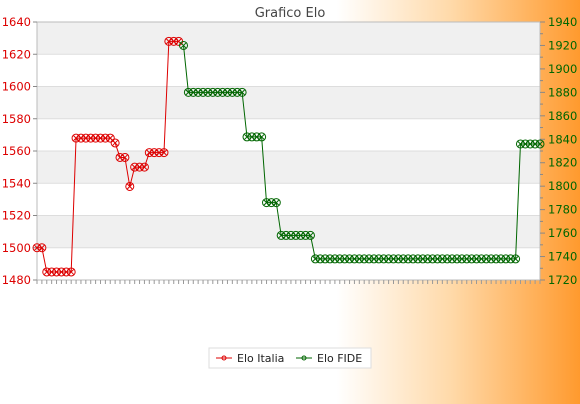 This screenshot has width=580, height=404. Describe the element at coordinates (339, 358) in the screenshot. I see `legend-label: Elo FIDE` at that location.